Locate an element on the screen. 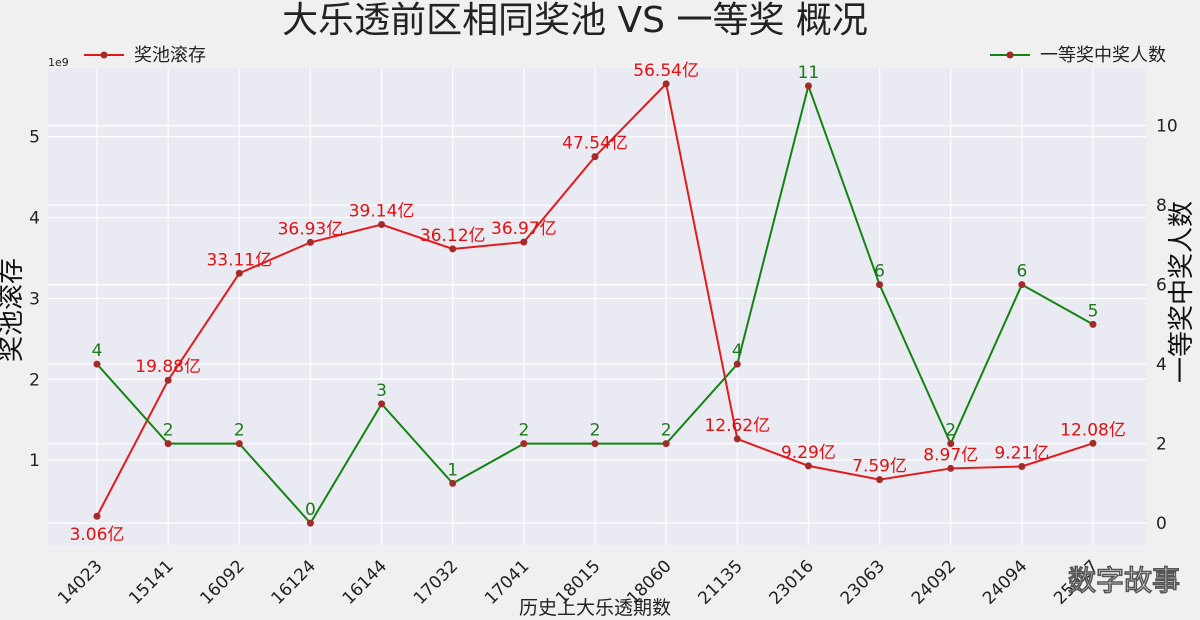 The image size is (1200, 620). legend-right: 一等奖中奖人数 is located at coordinates (1078, 55).